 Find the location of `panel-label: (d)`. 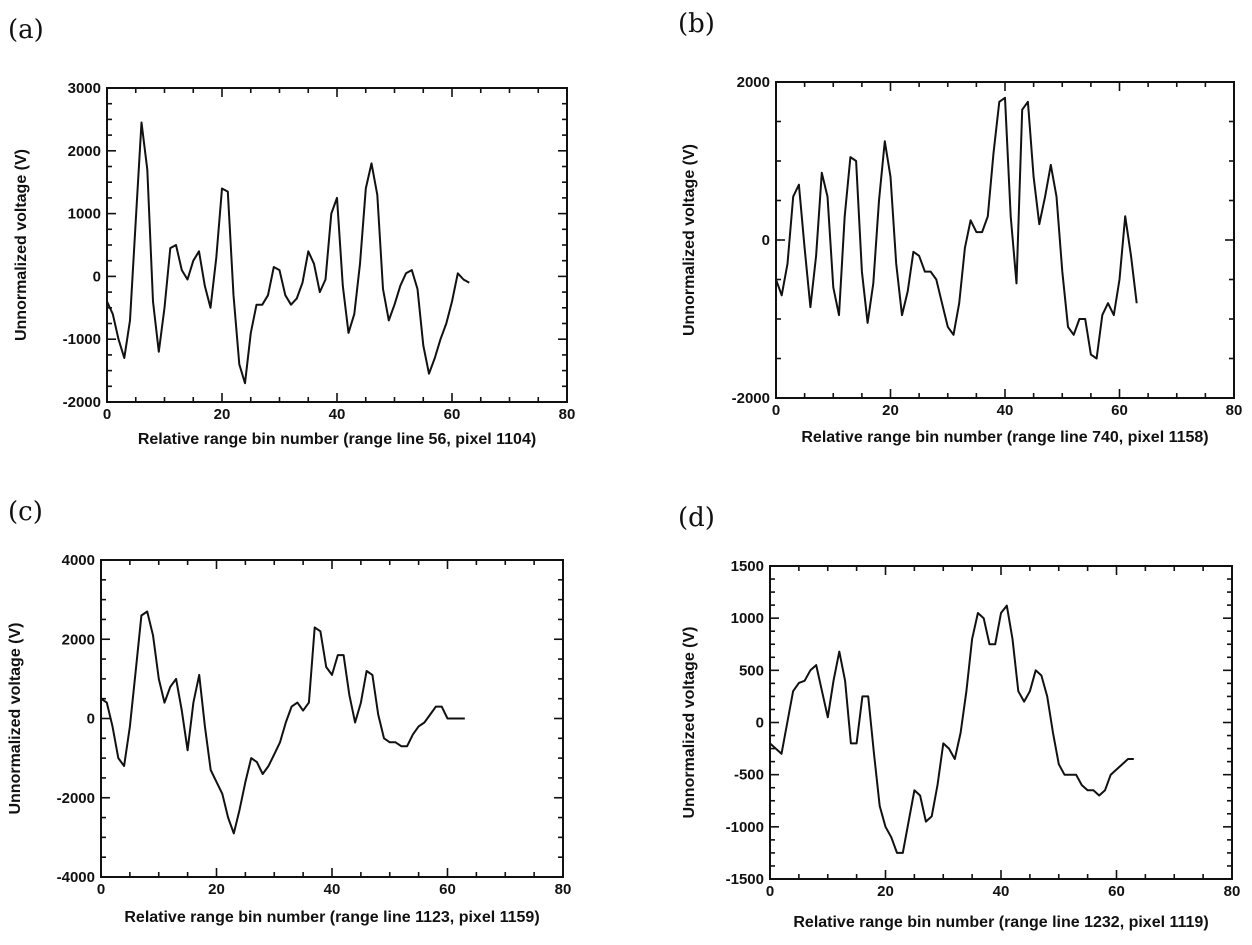

panel-label: (d) is located at coordinates (696, 518).